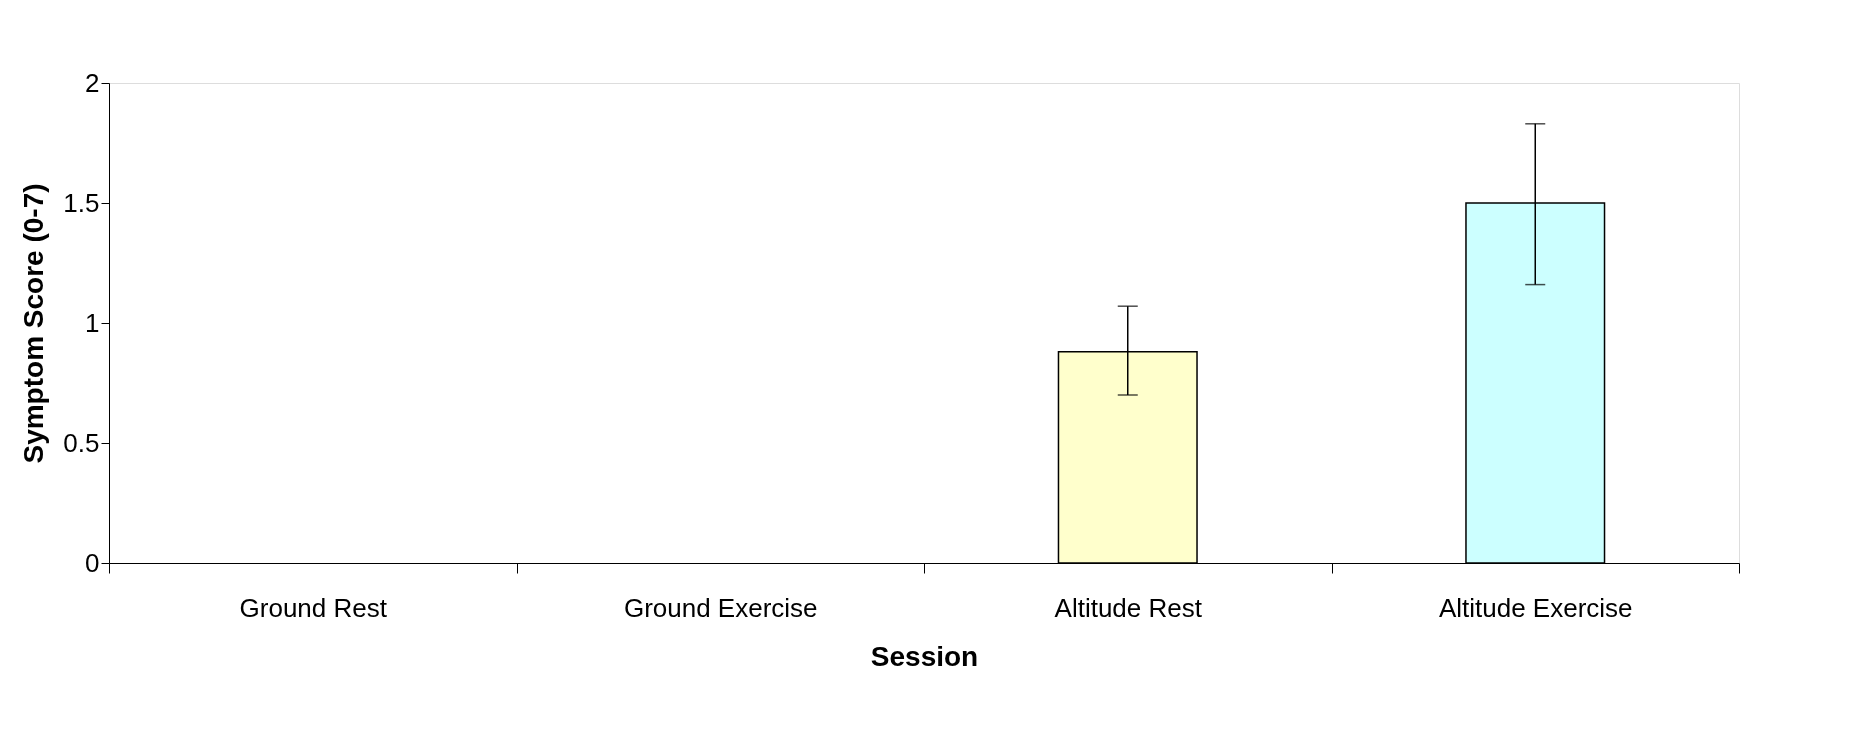 Image resolution: width=1866 pixels, height=747 pixels. Describe the element at coordinates (1128, 607) in the screenshot. I see `x-tick-label: Altitude Rest` at that location.